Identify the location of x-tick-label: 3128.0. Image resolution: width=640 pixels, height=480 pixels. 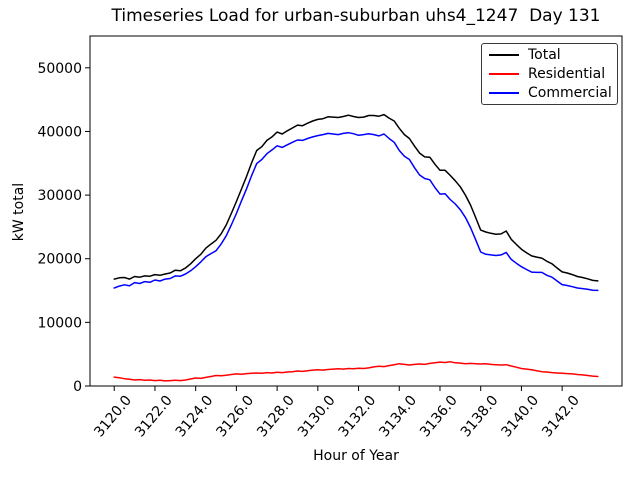
(276, 417).